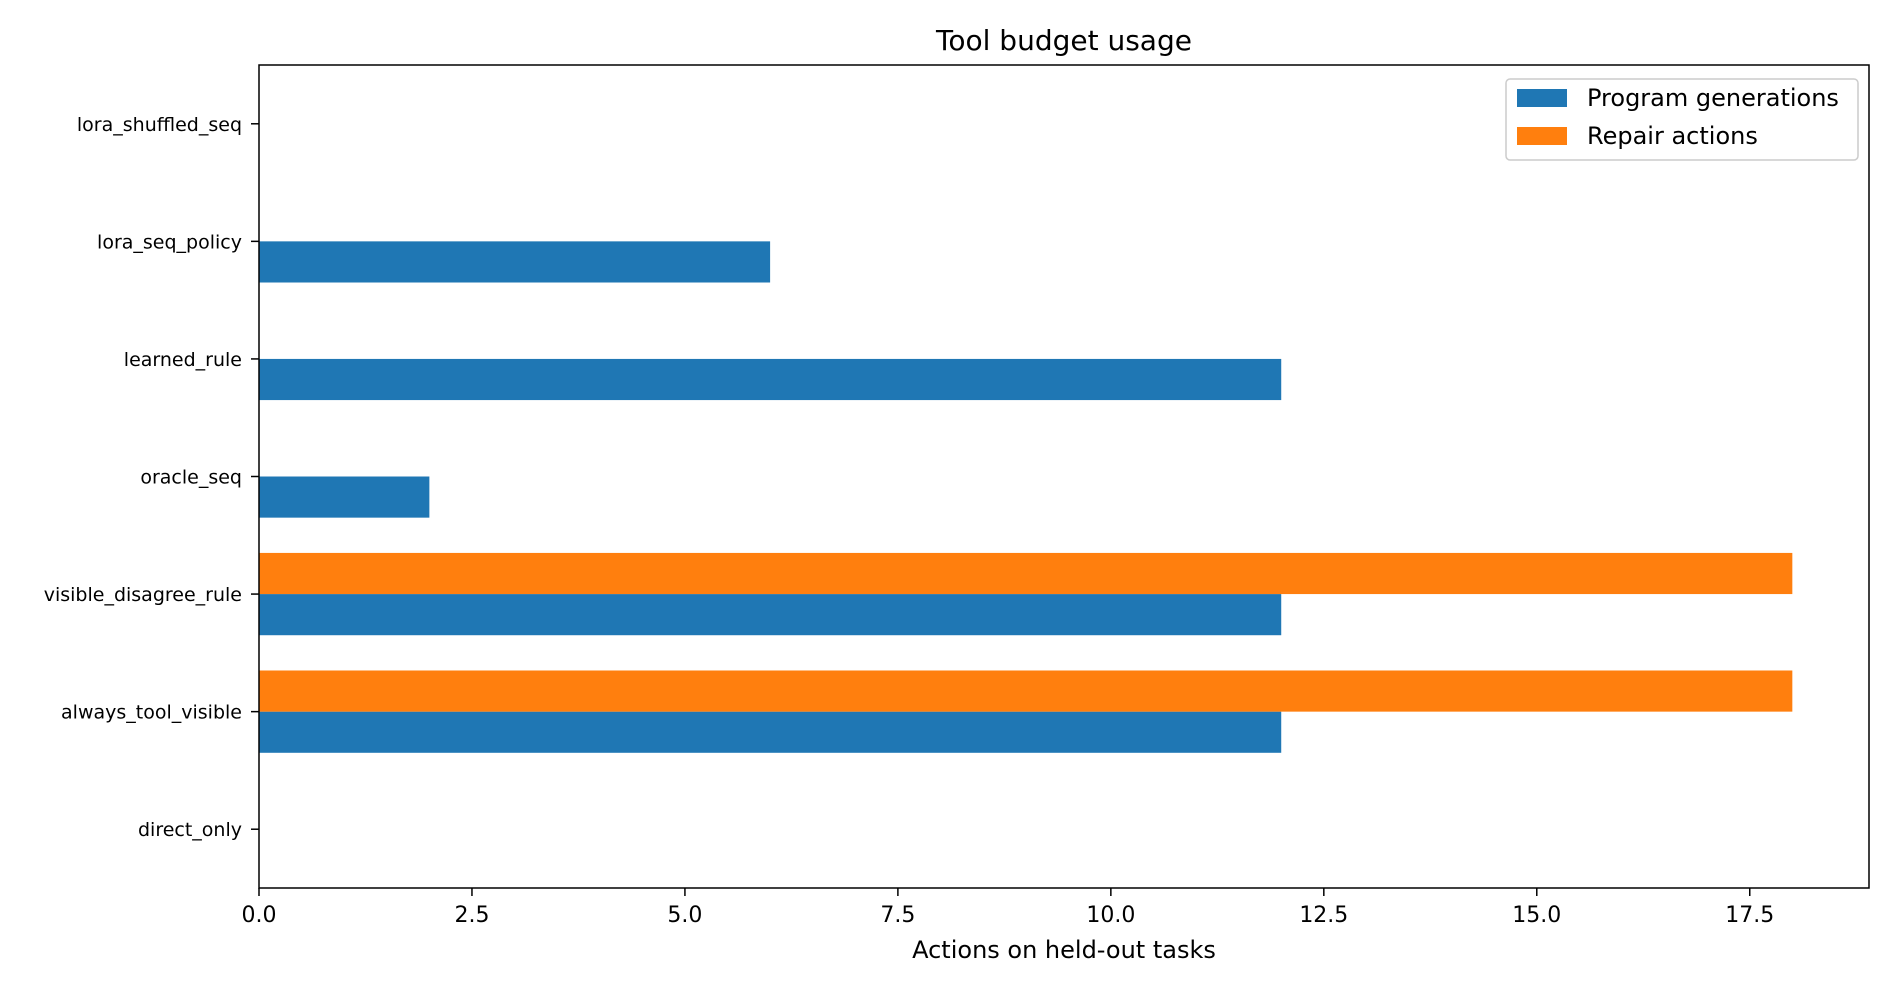 This screenshot has height=990, width=1890. I want to click on legend-frame, so click(1682, 119).